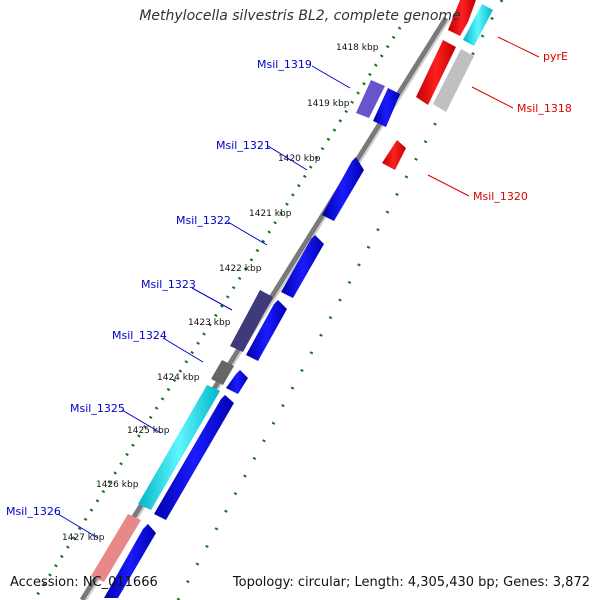 The height and width of the screenshot is (600, 600). I want to click on kbp-label: 1427 kbp, so click(83, 538).